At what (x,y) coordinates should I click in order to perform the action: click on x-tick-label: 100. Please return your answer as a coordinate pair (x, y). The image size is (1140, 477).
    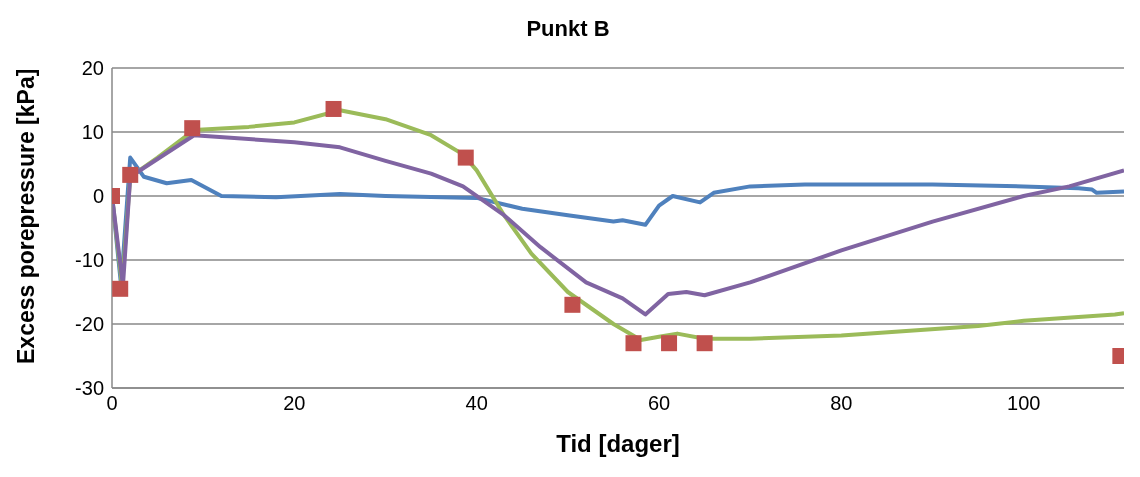
    Looking at the image, I should click on (1024, 403).